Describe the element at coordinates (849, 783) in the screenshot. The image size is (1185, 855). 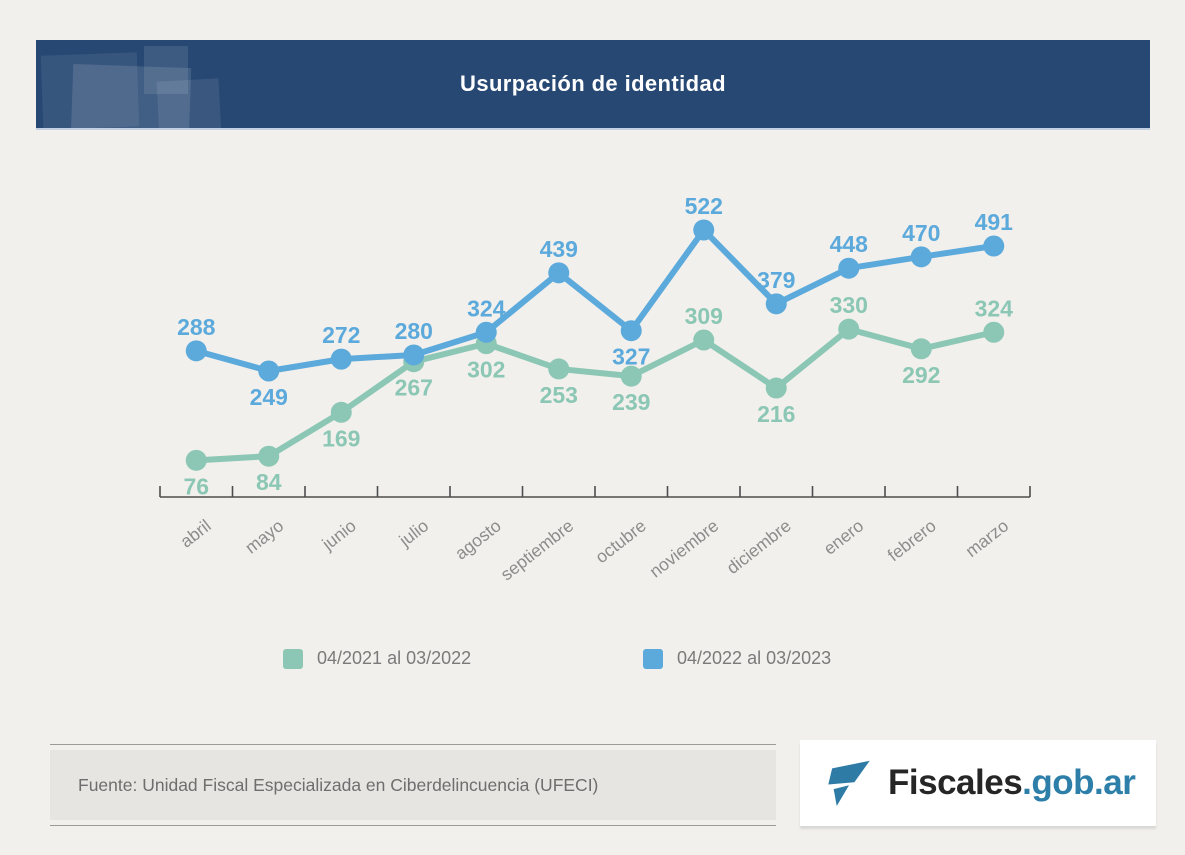
I see `fiscales-logo-icon` at that location.